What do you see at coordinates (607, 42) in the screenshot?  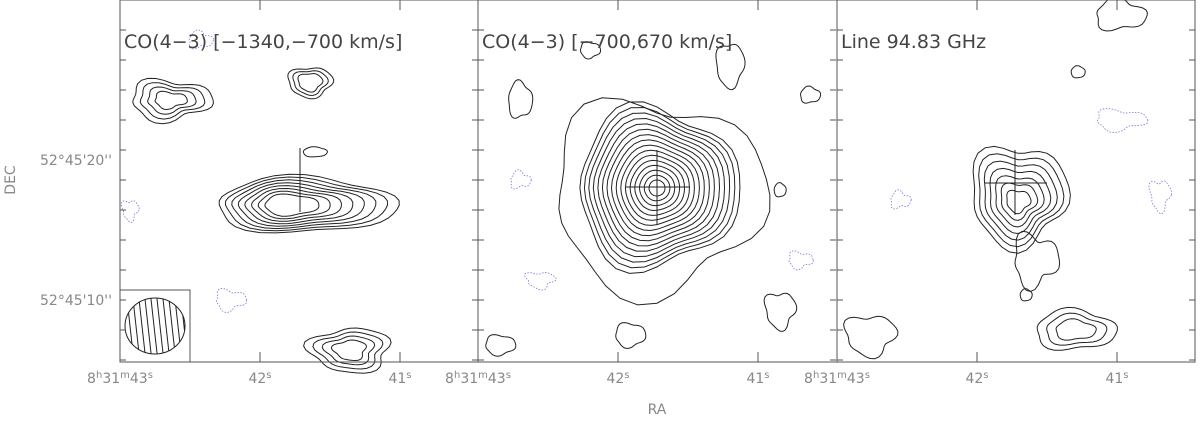 I see `panel-title: CO(4−3) [−700,670 km/s]` at bounding box center [607, 42].